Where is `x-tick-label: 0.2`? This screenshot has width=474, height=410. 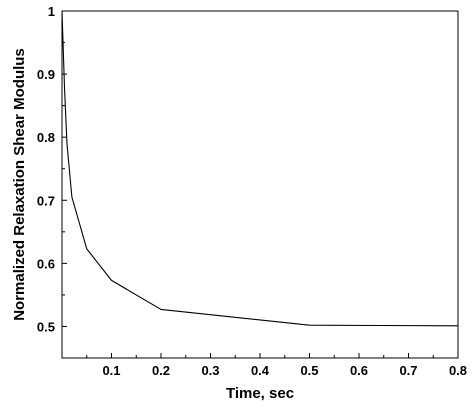 x-tick-label: 0.2 is located at coordinates (161, 370).